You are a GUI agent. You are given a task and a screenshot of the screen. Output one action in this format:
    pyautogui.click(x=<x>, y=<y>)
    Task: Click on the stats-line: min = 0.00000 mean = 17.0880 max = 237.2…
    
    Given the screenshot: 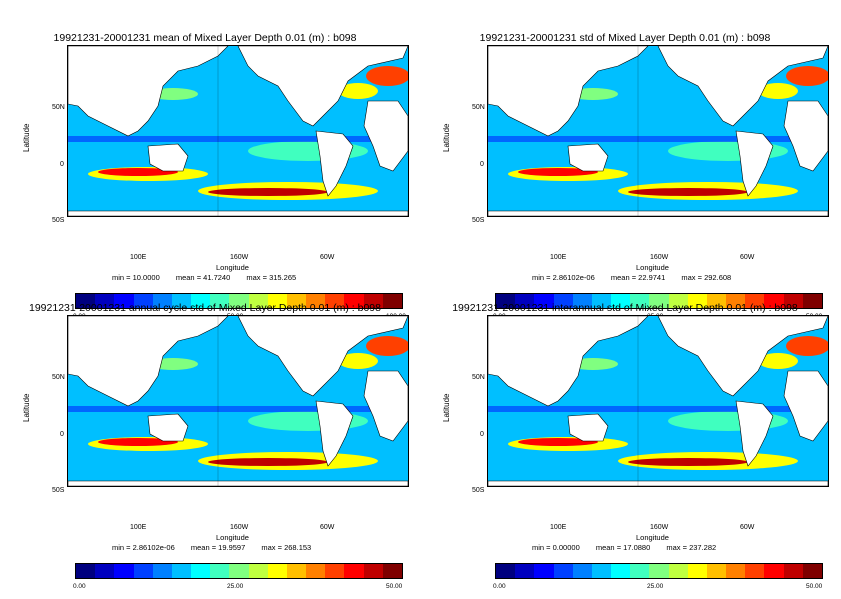 What is the action you would take?
    pyautogui.click(x=631, y=547)
    